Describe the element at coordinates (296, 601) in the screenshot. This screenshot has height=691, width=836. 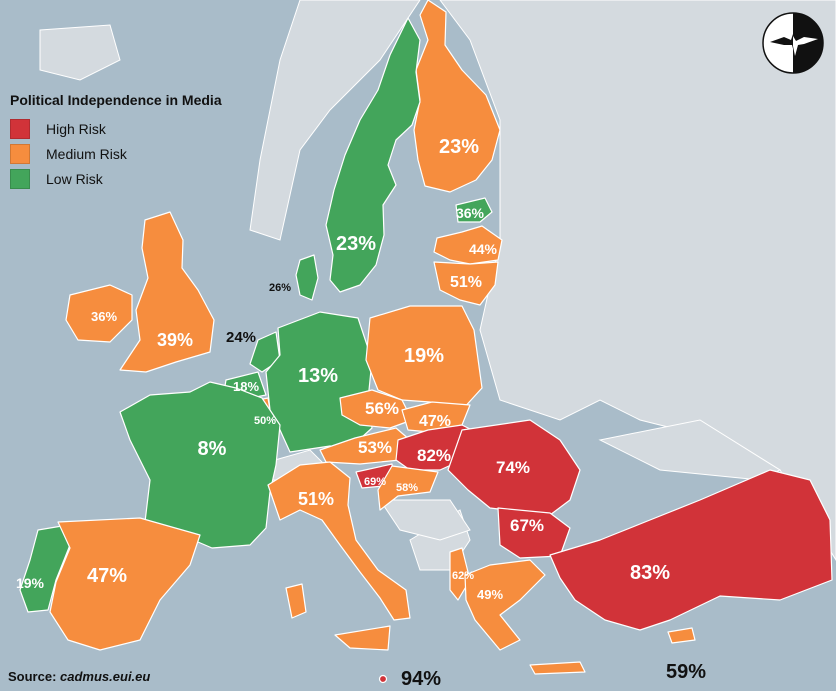
I see `country-sardinia` at that location.